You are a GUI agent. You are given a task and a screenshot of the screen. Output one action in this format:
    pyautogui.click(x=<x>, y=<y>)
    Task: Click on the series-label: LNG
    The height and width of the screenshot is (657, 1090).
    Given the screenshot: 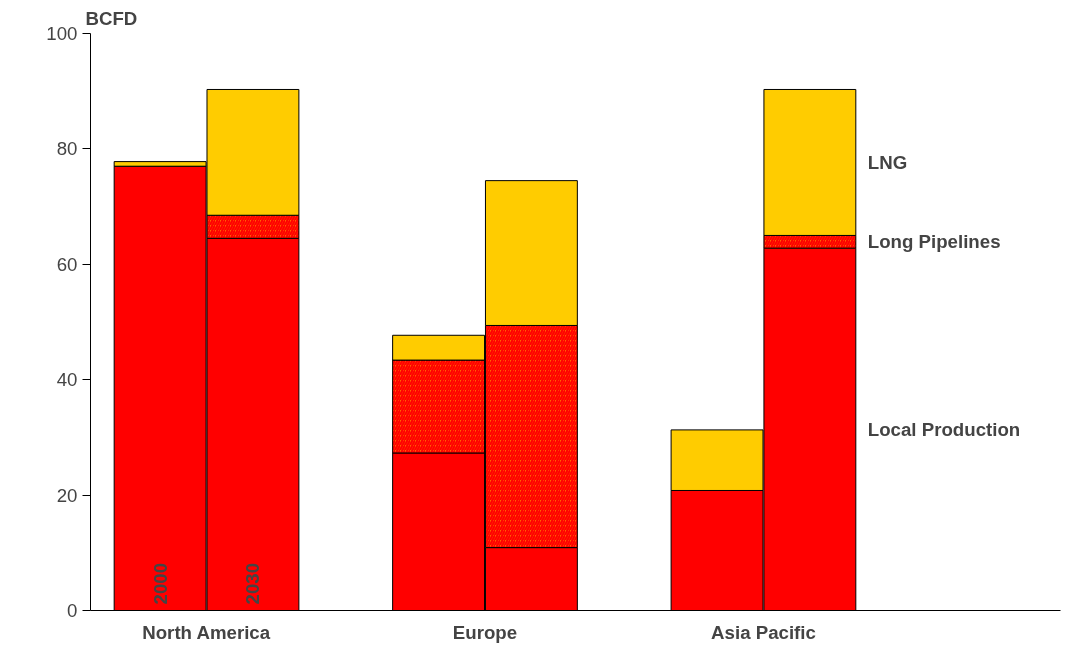 What is the action you would take?
    pyautogui.click(x=887, y=162)
    